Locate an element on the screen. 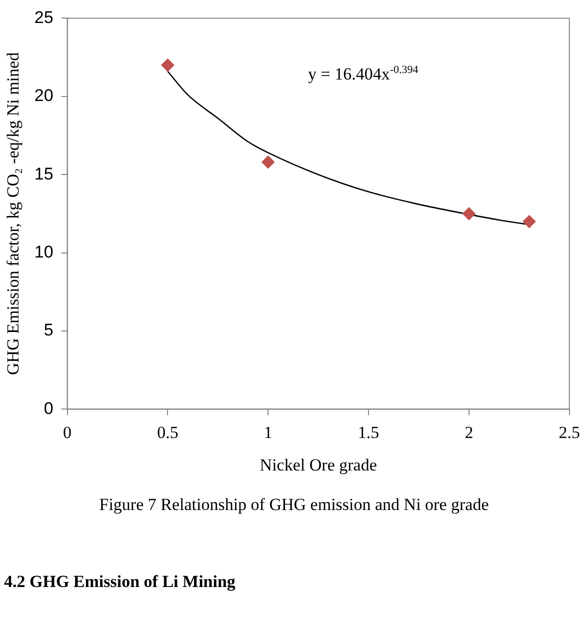  y-tick-label: 15 is located at coordinates (44, 174).